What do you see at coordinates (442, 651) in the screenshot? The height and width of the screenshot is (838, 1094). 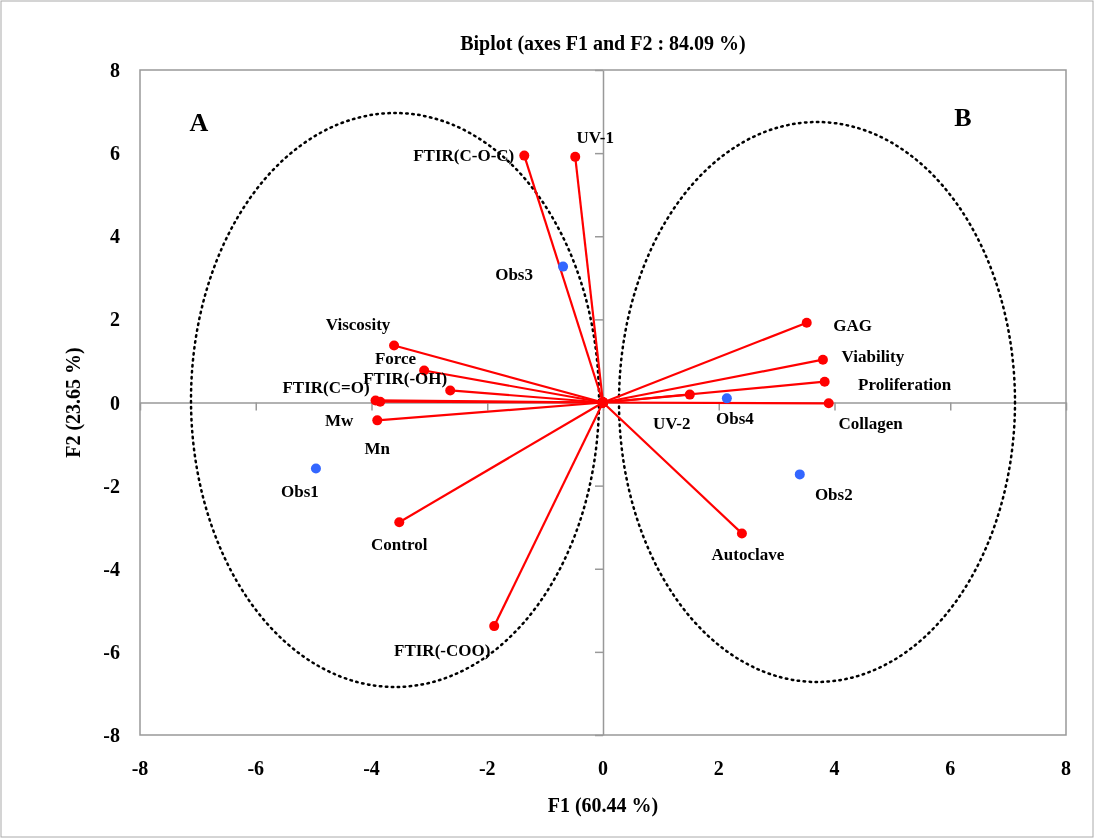 I see `series-label: FTIR(-COO)` at bounding box center [442, 651].